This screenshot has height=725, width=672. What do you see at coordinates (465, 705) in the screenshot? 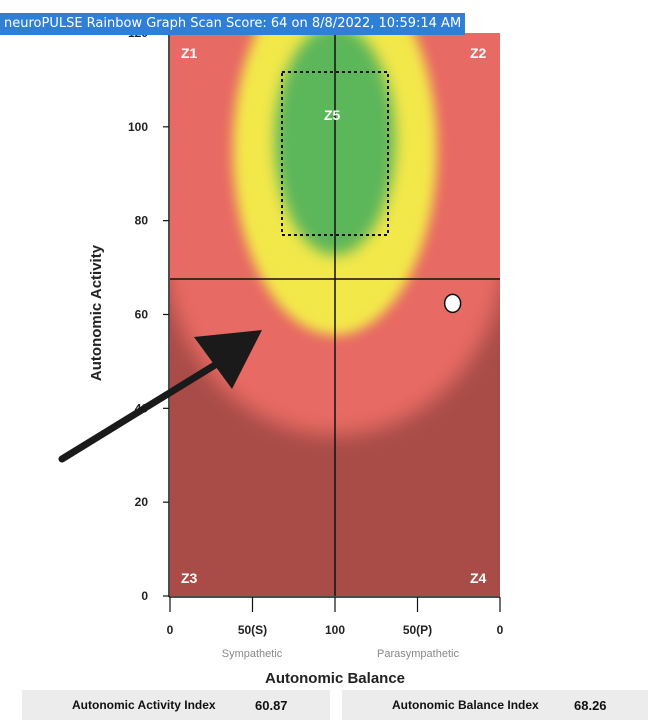
I see `balance-index-label: Autonomic Balance Index` at bounding box center [465, 705].